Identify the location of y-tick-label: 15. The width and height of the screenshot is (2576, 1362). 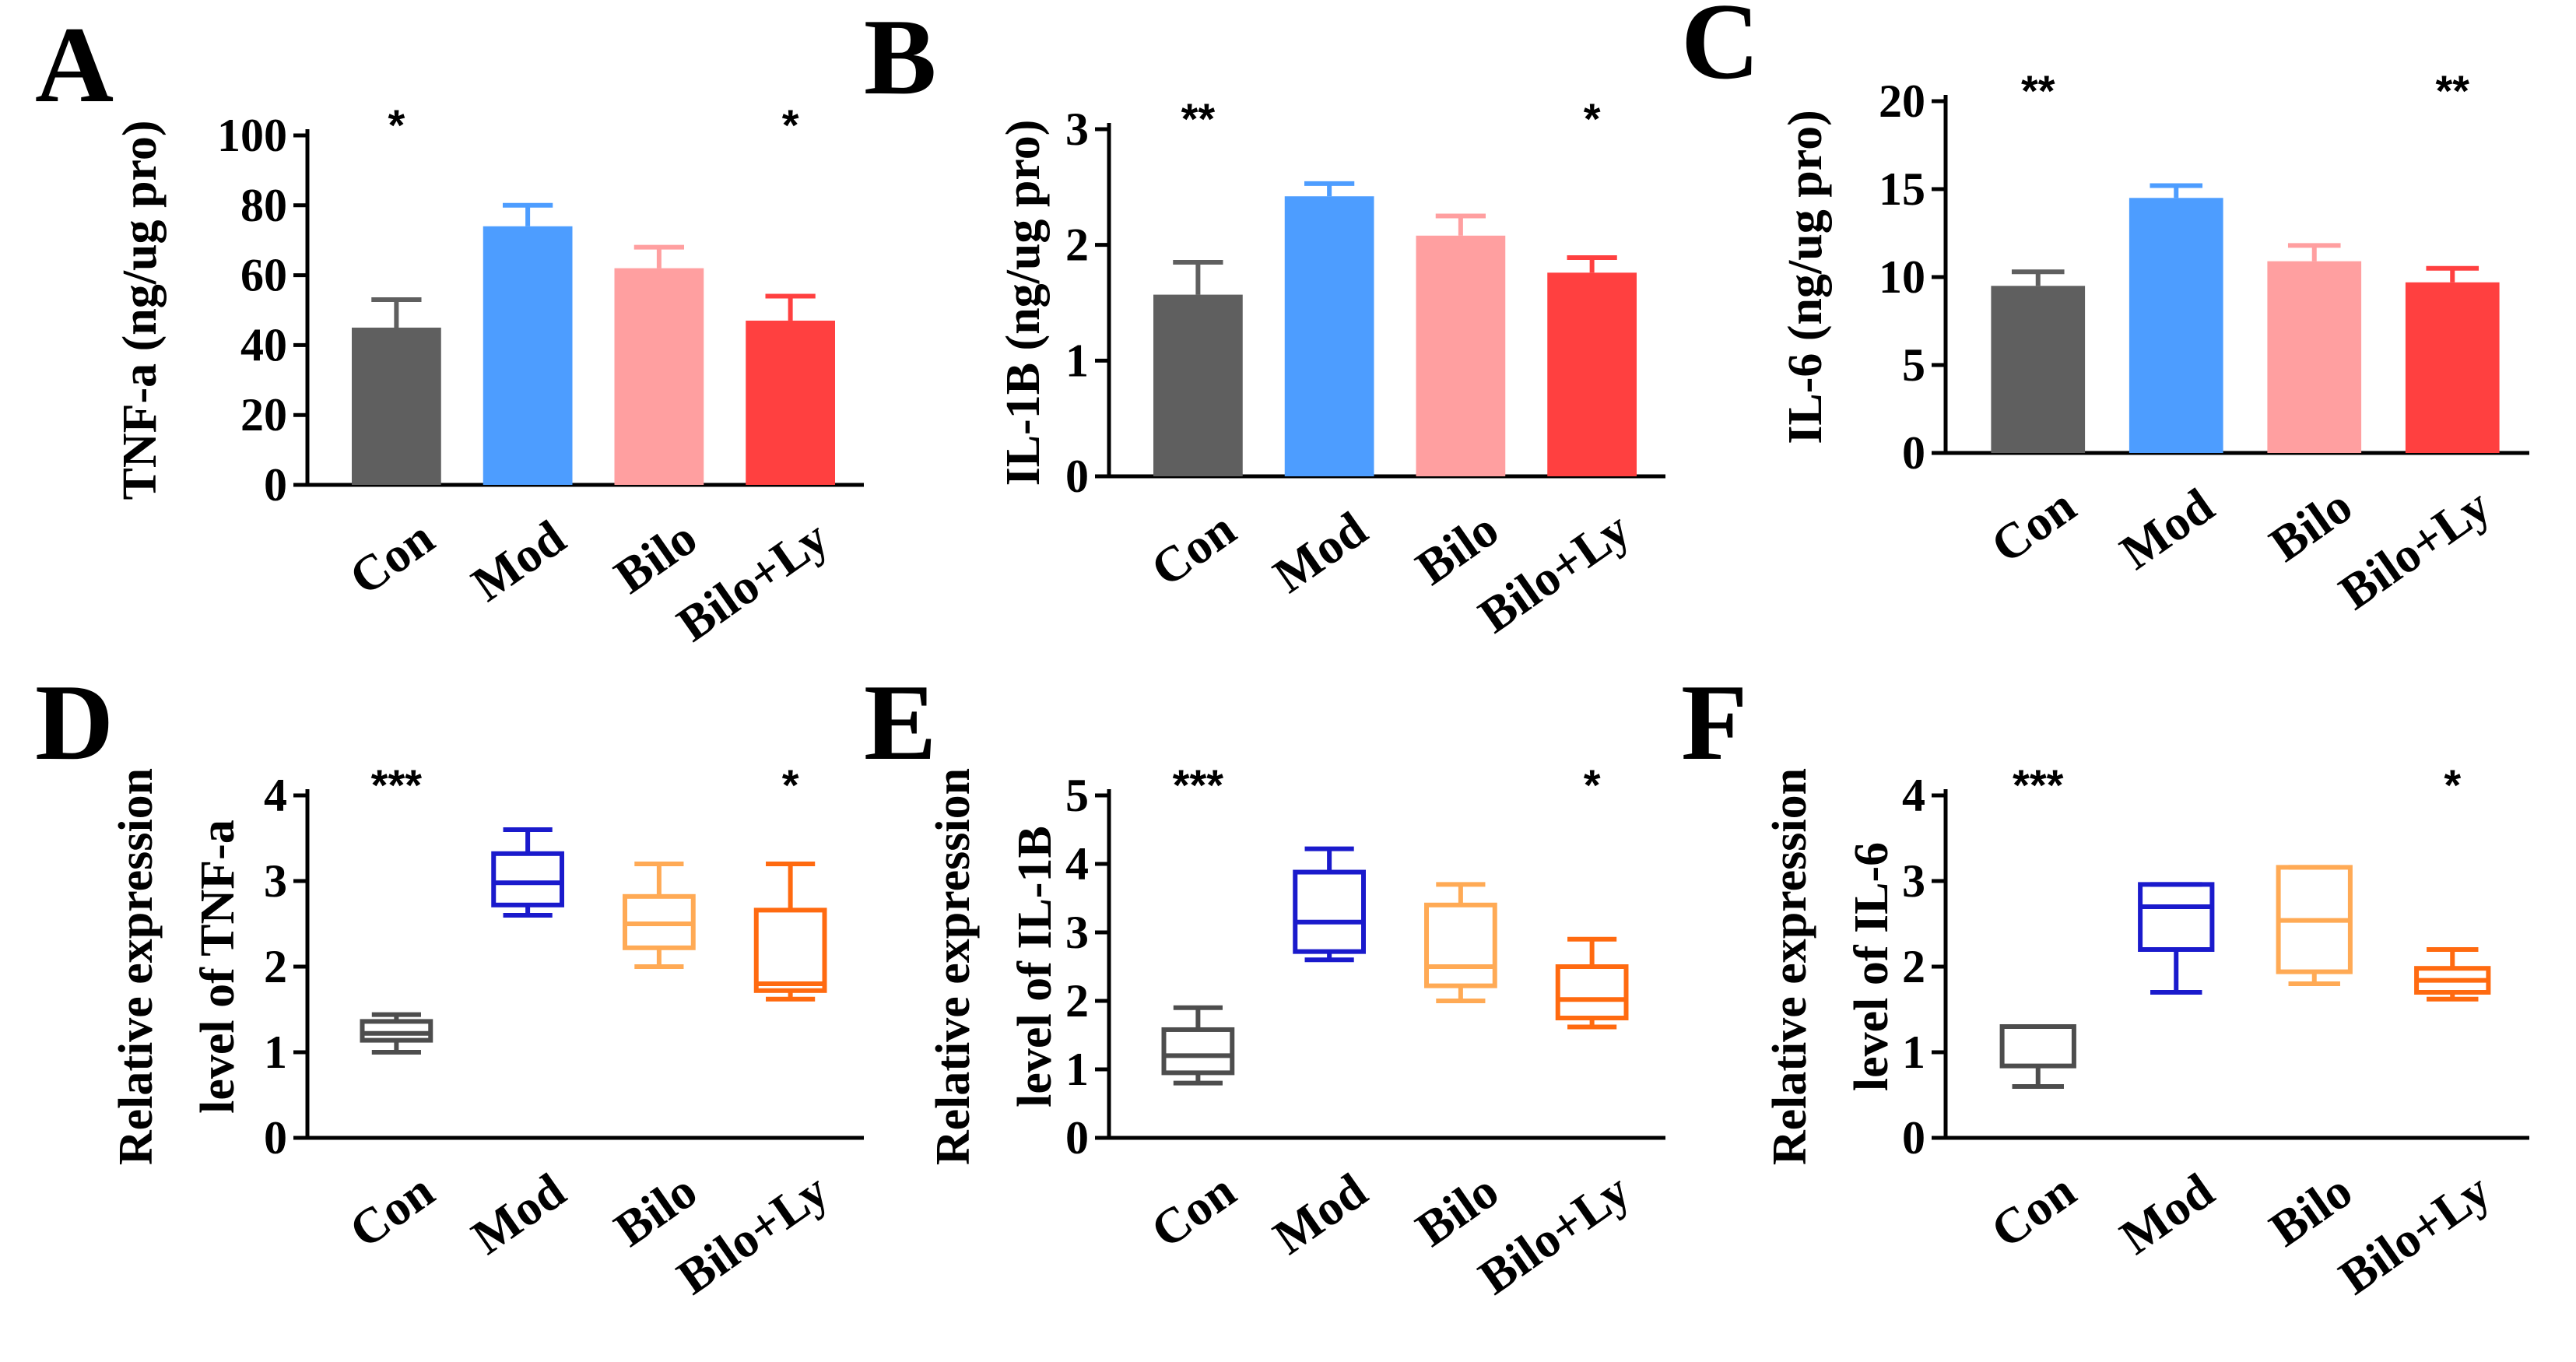
(1902, 189).